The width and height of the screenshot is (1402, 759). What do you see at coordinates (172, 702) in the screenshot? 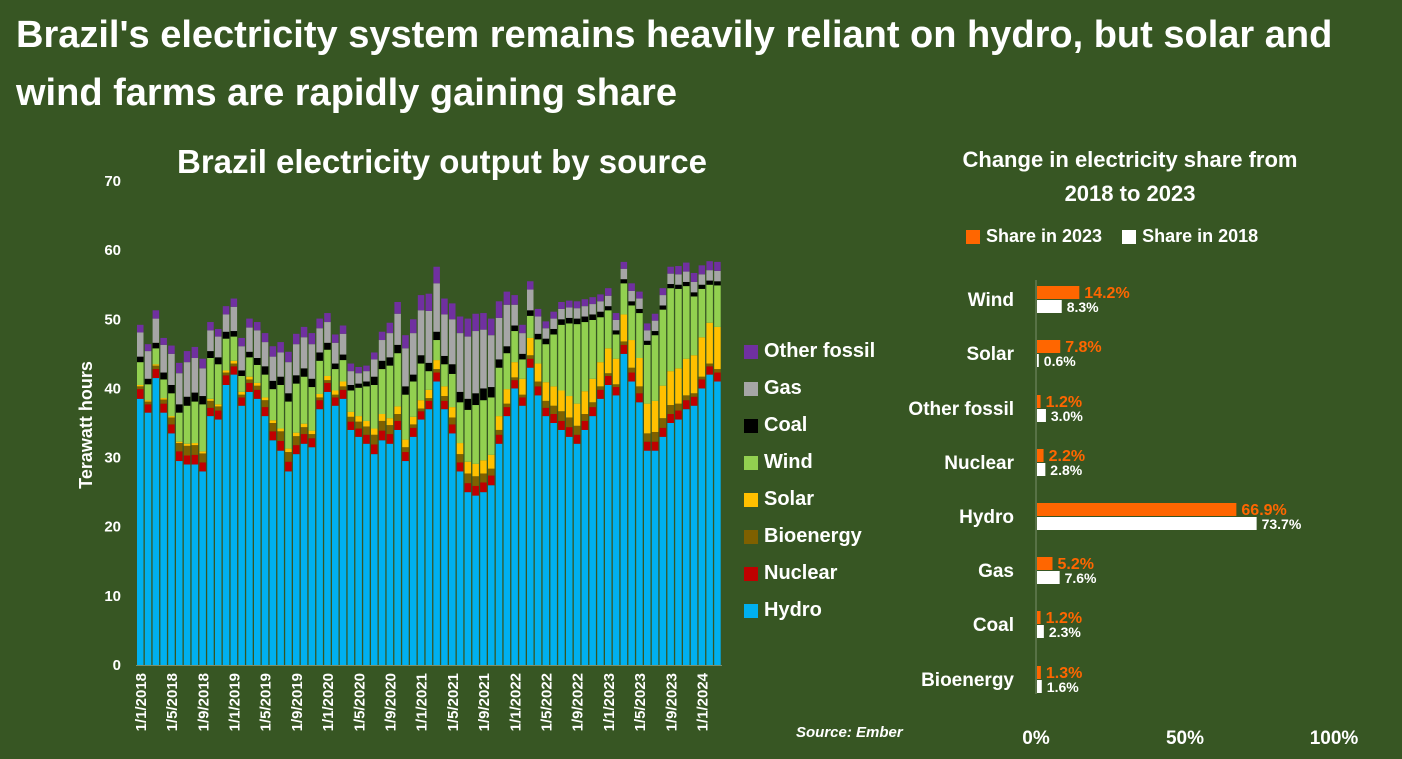
I see `x-tick-label: 1/5/2018` at bounding box center [172, 702].